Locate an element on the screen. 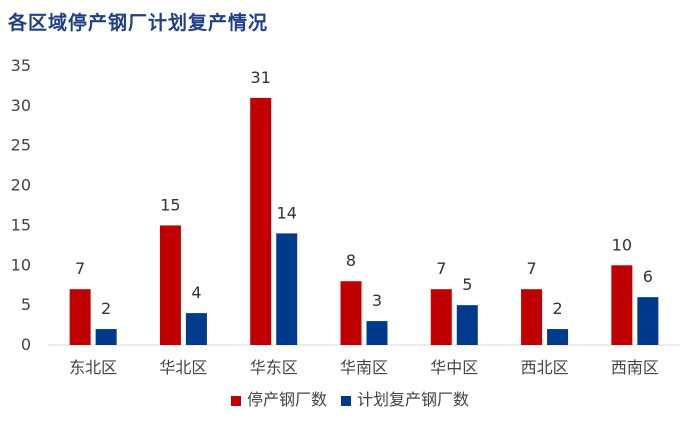 This screenshot has width=700, height=431. x-category-label: 西南区 is located at coordinates (635, 367).